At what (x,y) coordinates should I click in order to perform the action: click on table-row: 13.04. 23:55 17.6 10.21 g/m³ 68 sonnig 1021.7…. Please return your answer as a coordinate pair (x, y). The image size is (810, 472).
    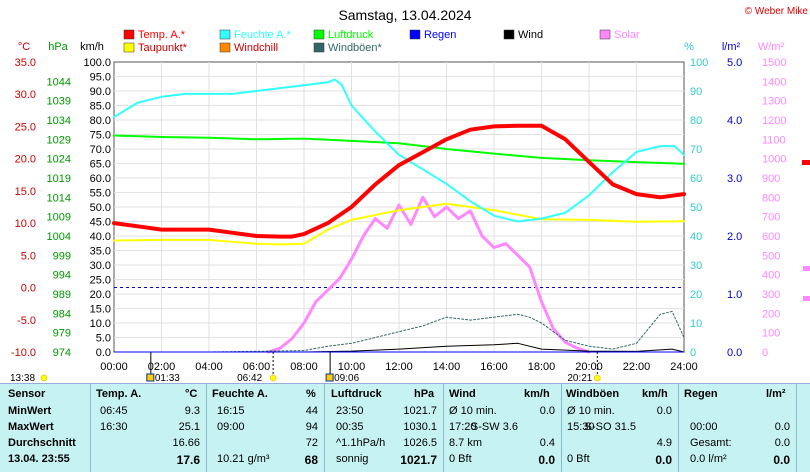
    Looking at the image, I should click on (405, 461).